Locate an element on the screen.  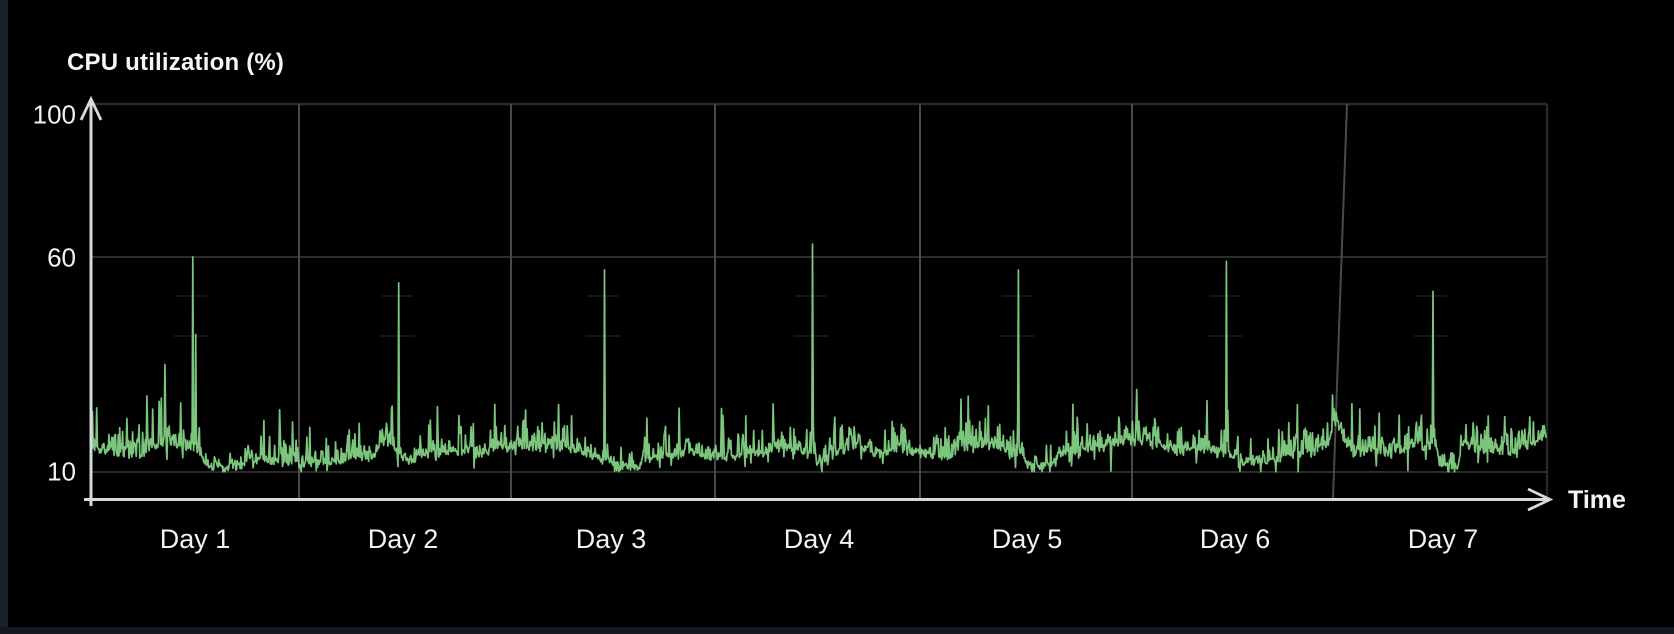
x-tick-label-day-2: Day 2 is located at coordinates (403, 539).